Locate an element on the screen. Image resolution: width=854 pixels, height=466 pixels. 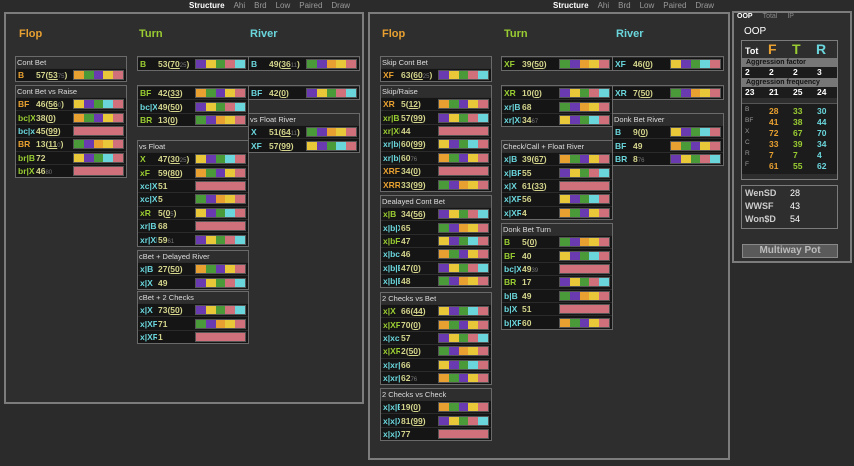
stat-row: b|B 49 is located at coordinates (557, 295).